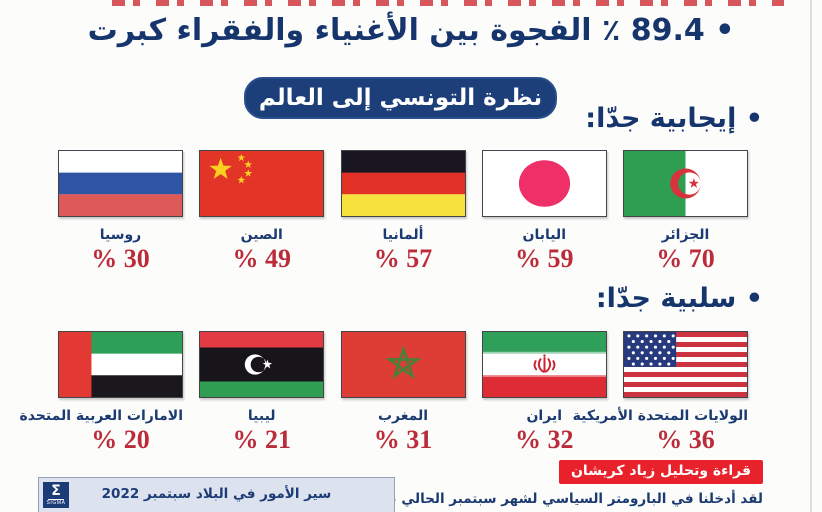 The image size is (822, 512). What do you see at coordinates (660, 472) in the screenshot?
I see `credit-badge: قراءة وتحليل زياد كريشان` at bounding box center [660, 472].